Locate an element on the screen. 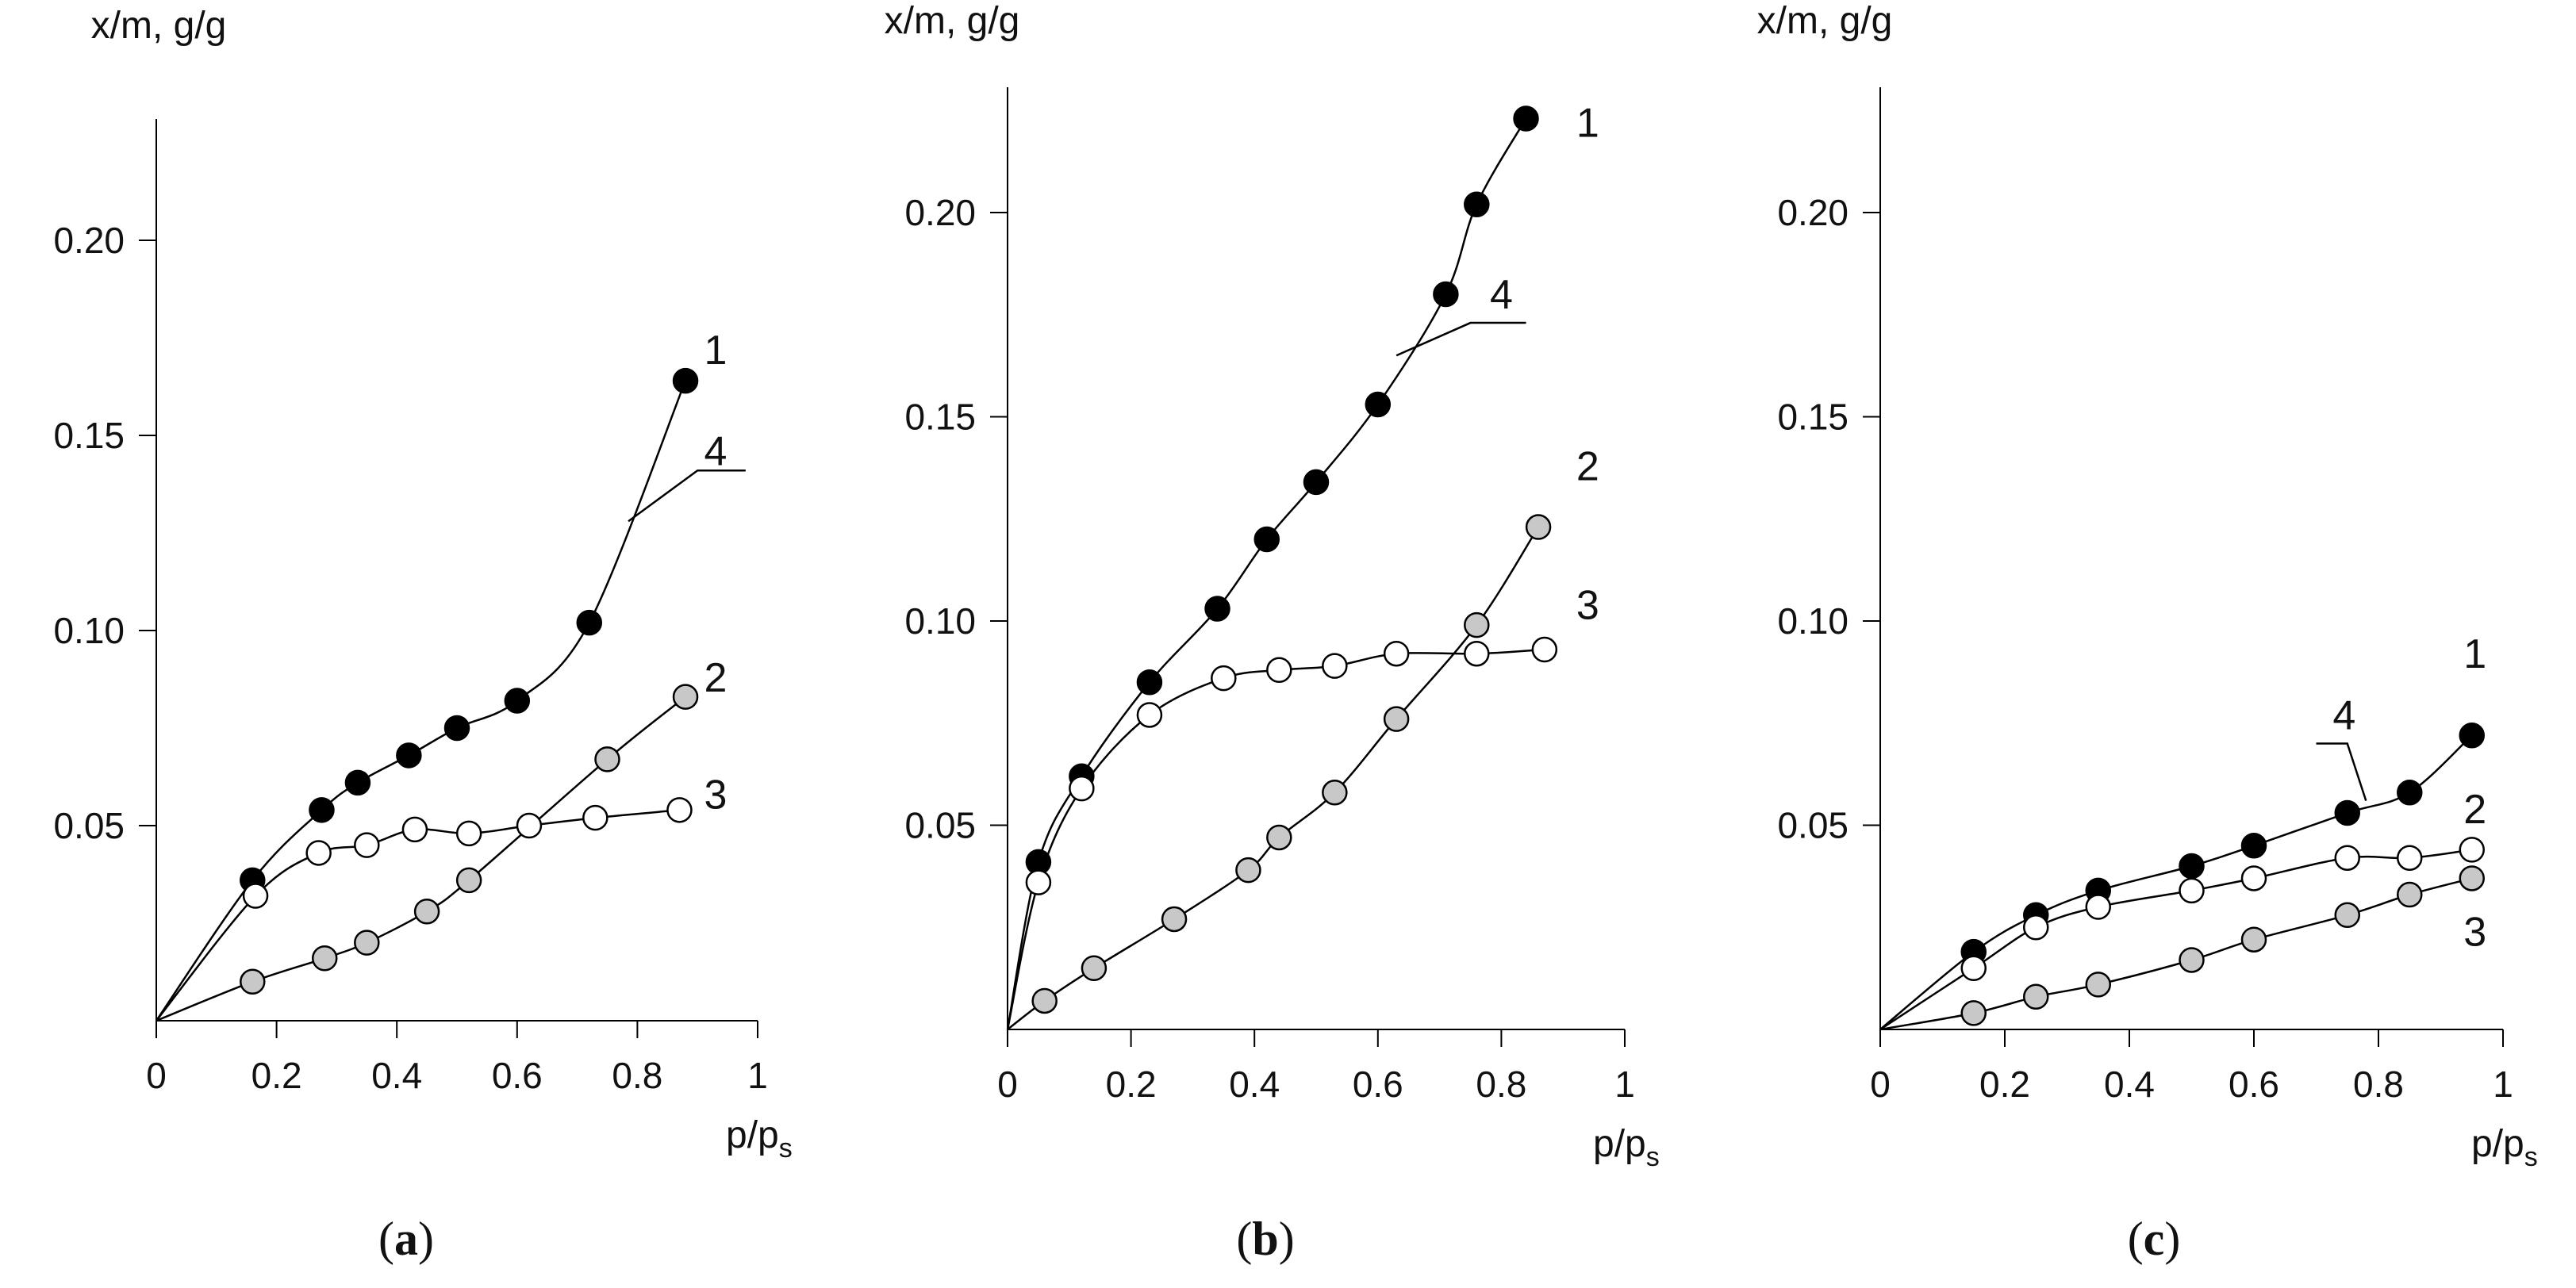 The image size is (2576, 1288). caption-letter: b is located at coordinates (1265, 1239).